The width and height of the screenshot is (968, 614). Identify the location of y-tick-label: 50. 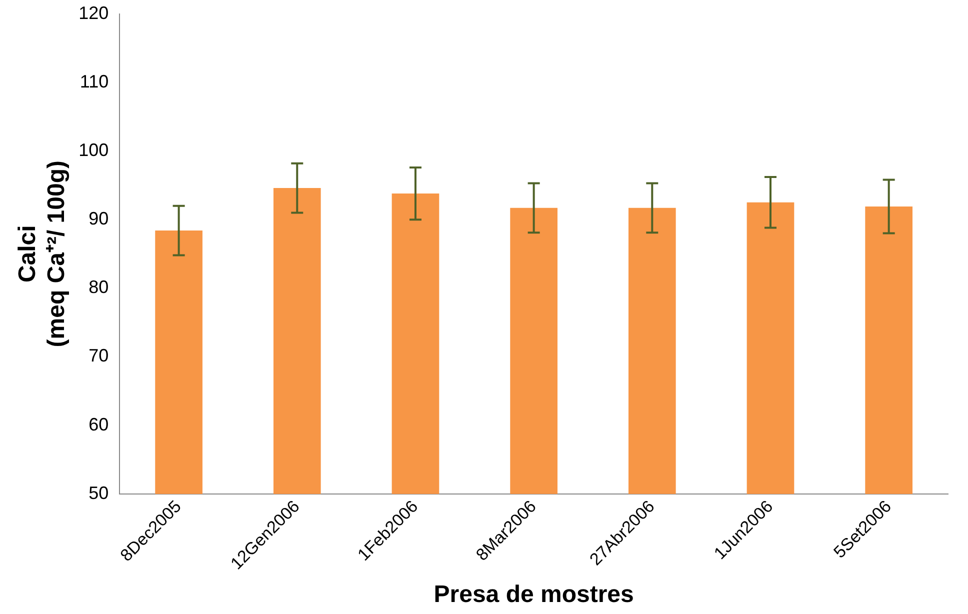
(98, 492).